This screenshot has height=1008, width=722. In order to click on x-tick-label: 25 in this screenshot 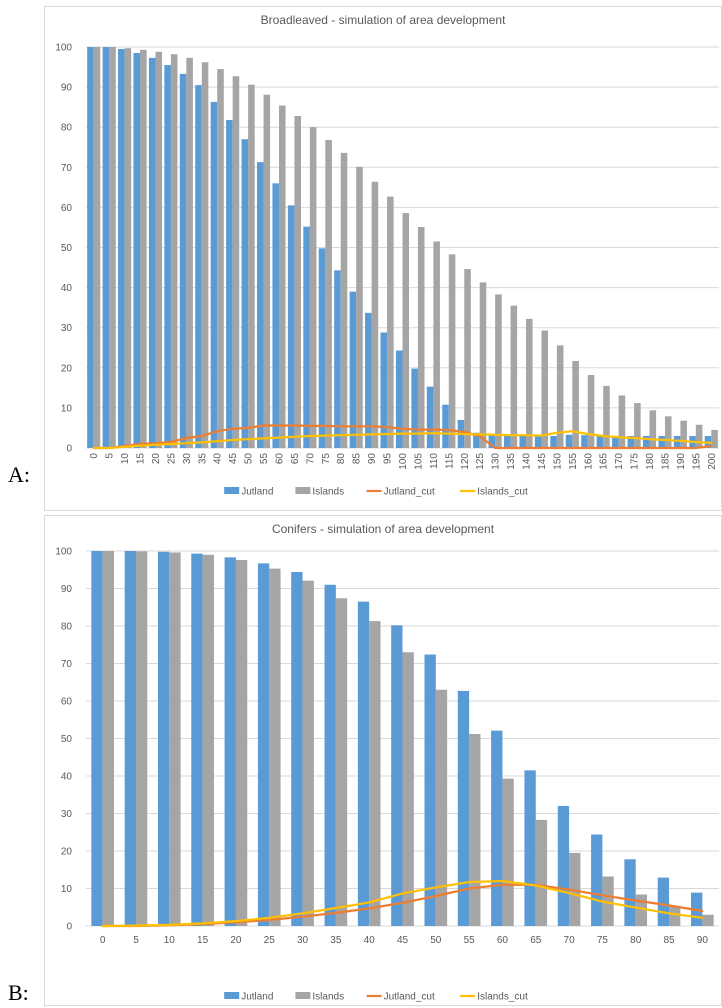, I will do `click(270, 940)`.